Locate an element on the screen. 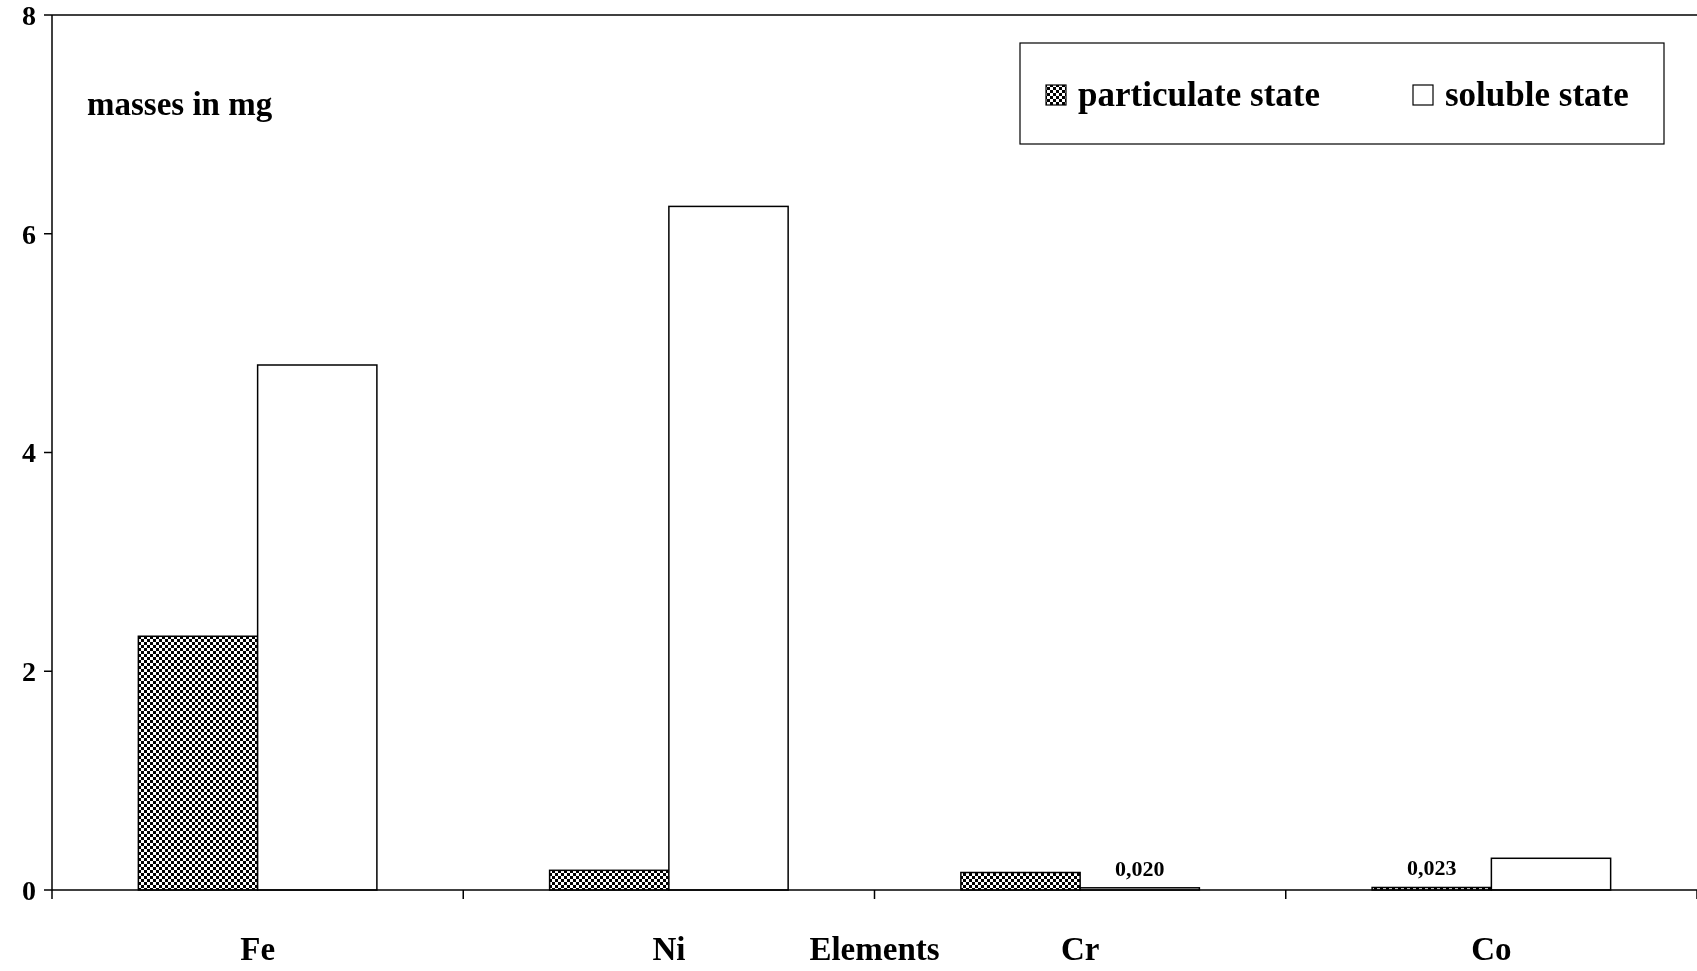 The height and width of the screenshot is (971, 1697). y-tick-label: 6 is located at coordinates (29, 234).